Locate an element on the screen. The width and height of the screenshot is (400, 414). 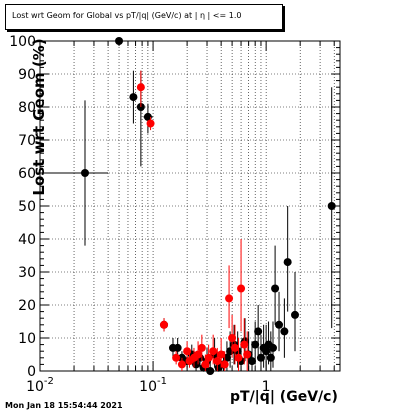
y-tick-label: 60 is located at coordinates (27, 174).